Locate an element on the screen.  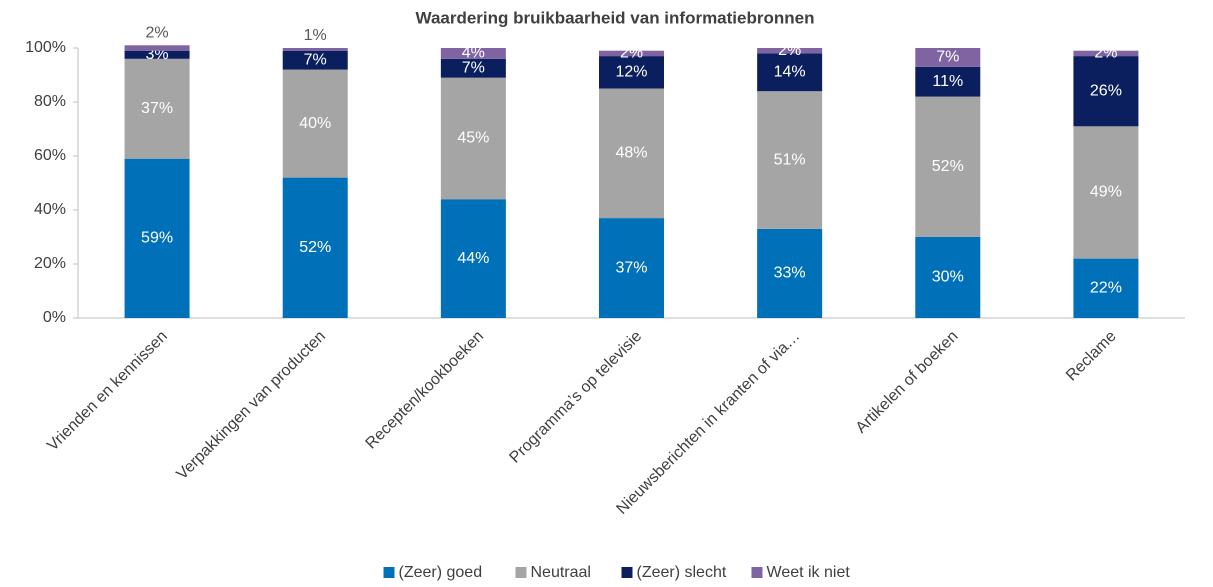
data-label: 51% is located at coordinates (790, 159).